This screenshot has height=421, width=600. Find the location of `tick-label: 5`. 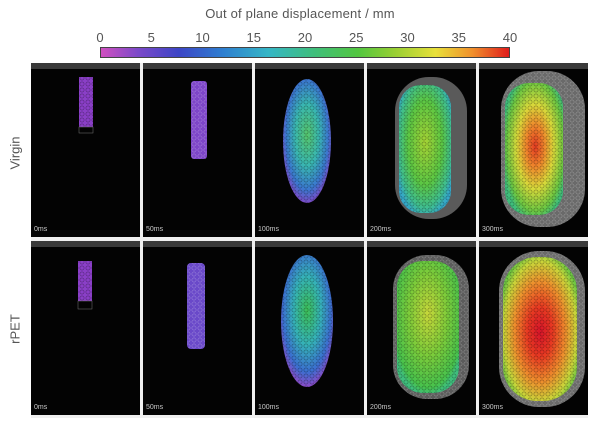

tick-label: 5 is located at coordinates (151, 37).